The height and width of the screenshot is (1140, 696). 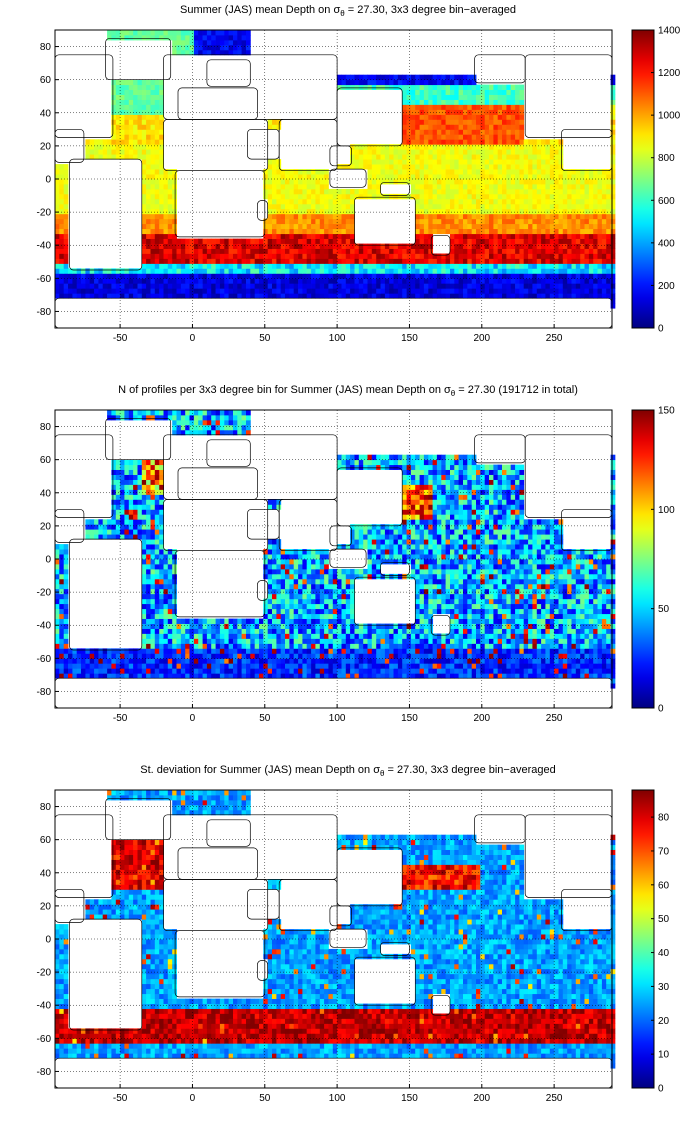 I want to click on x-tick-label: 0, so click(x=193, y=338).